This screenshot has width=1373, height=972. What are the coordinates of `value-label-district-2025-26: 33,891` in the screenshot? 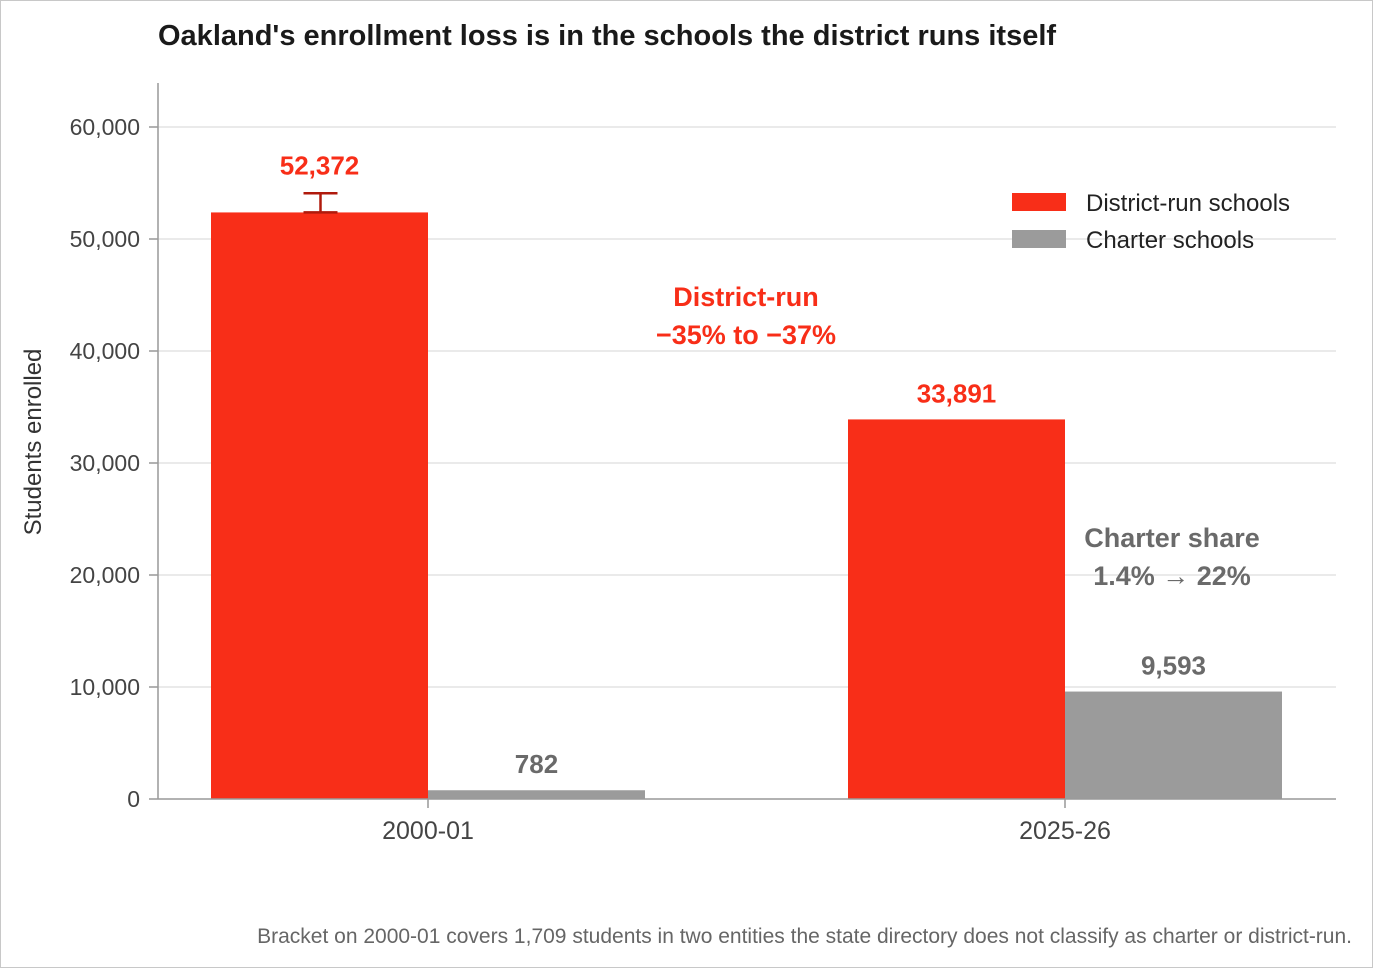 It's located at (957, 393).